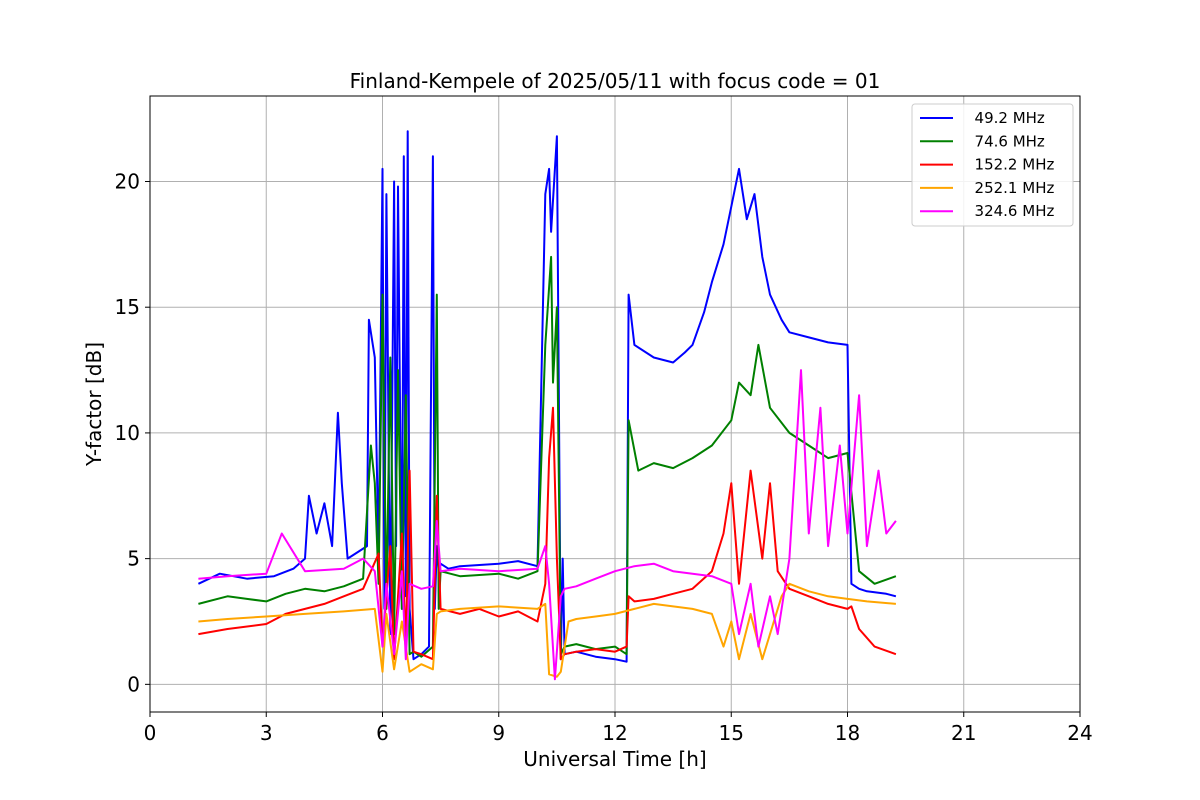  I want to click on y-tick-label: 0, so click(133, 684).